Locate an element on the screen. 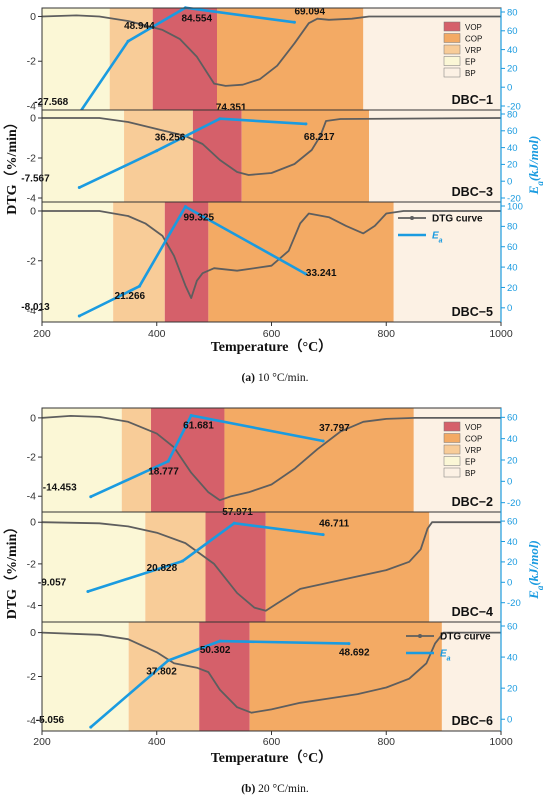 The height and width of the screenshot is (802, 550). line-legend: DTG curve Ea is located at coordinates (440, 229).